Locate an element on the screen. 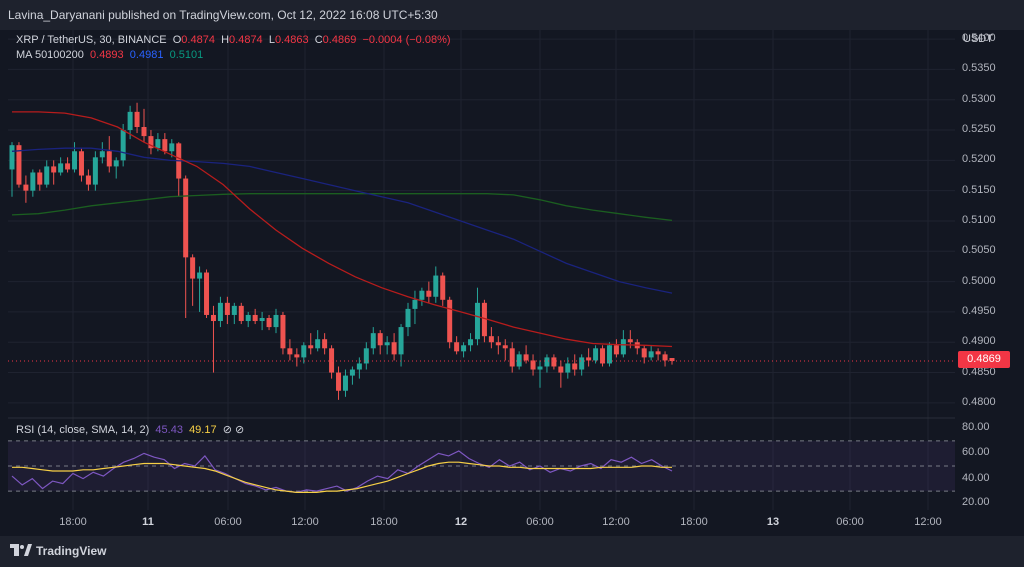  price-tick-label: 0.4850 is located at coordinates (979, 371).